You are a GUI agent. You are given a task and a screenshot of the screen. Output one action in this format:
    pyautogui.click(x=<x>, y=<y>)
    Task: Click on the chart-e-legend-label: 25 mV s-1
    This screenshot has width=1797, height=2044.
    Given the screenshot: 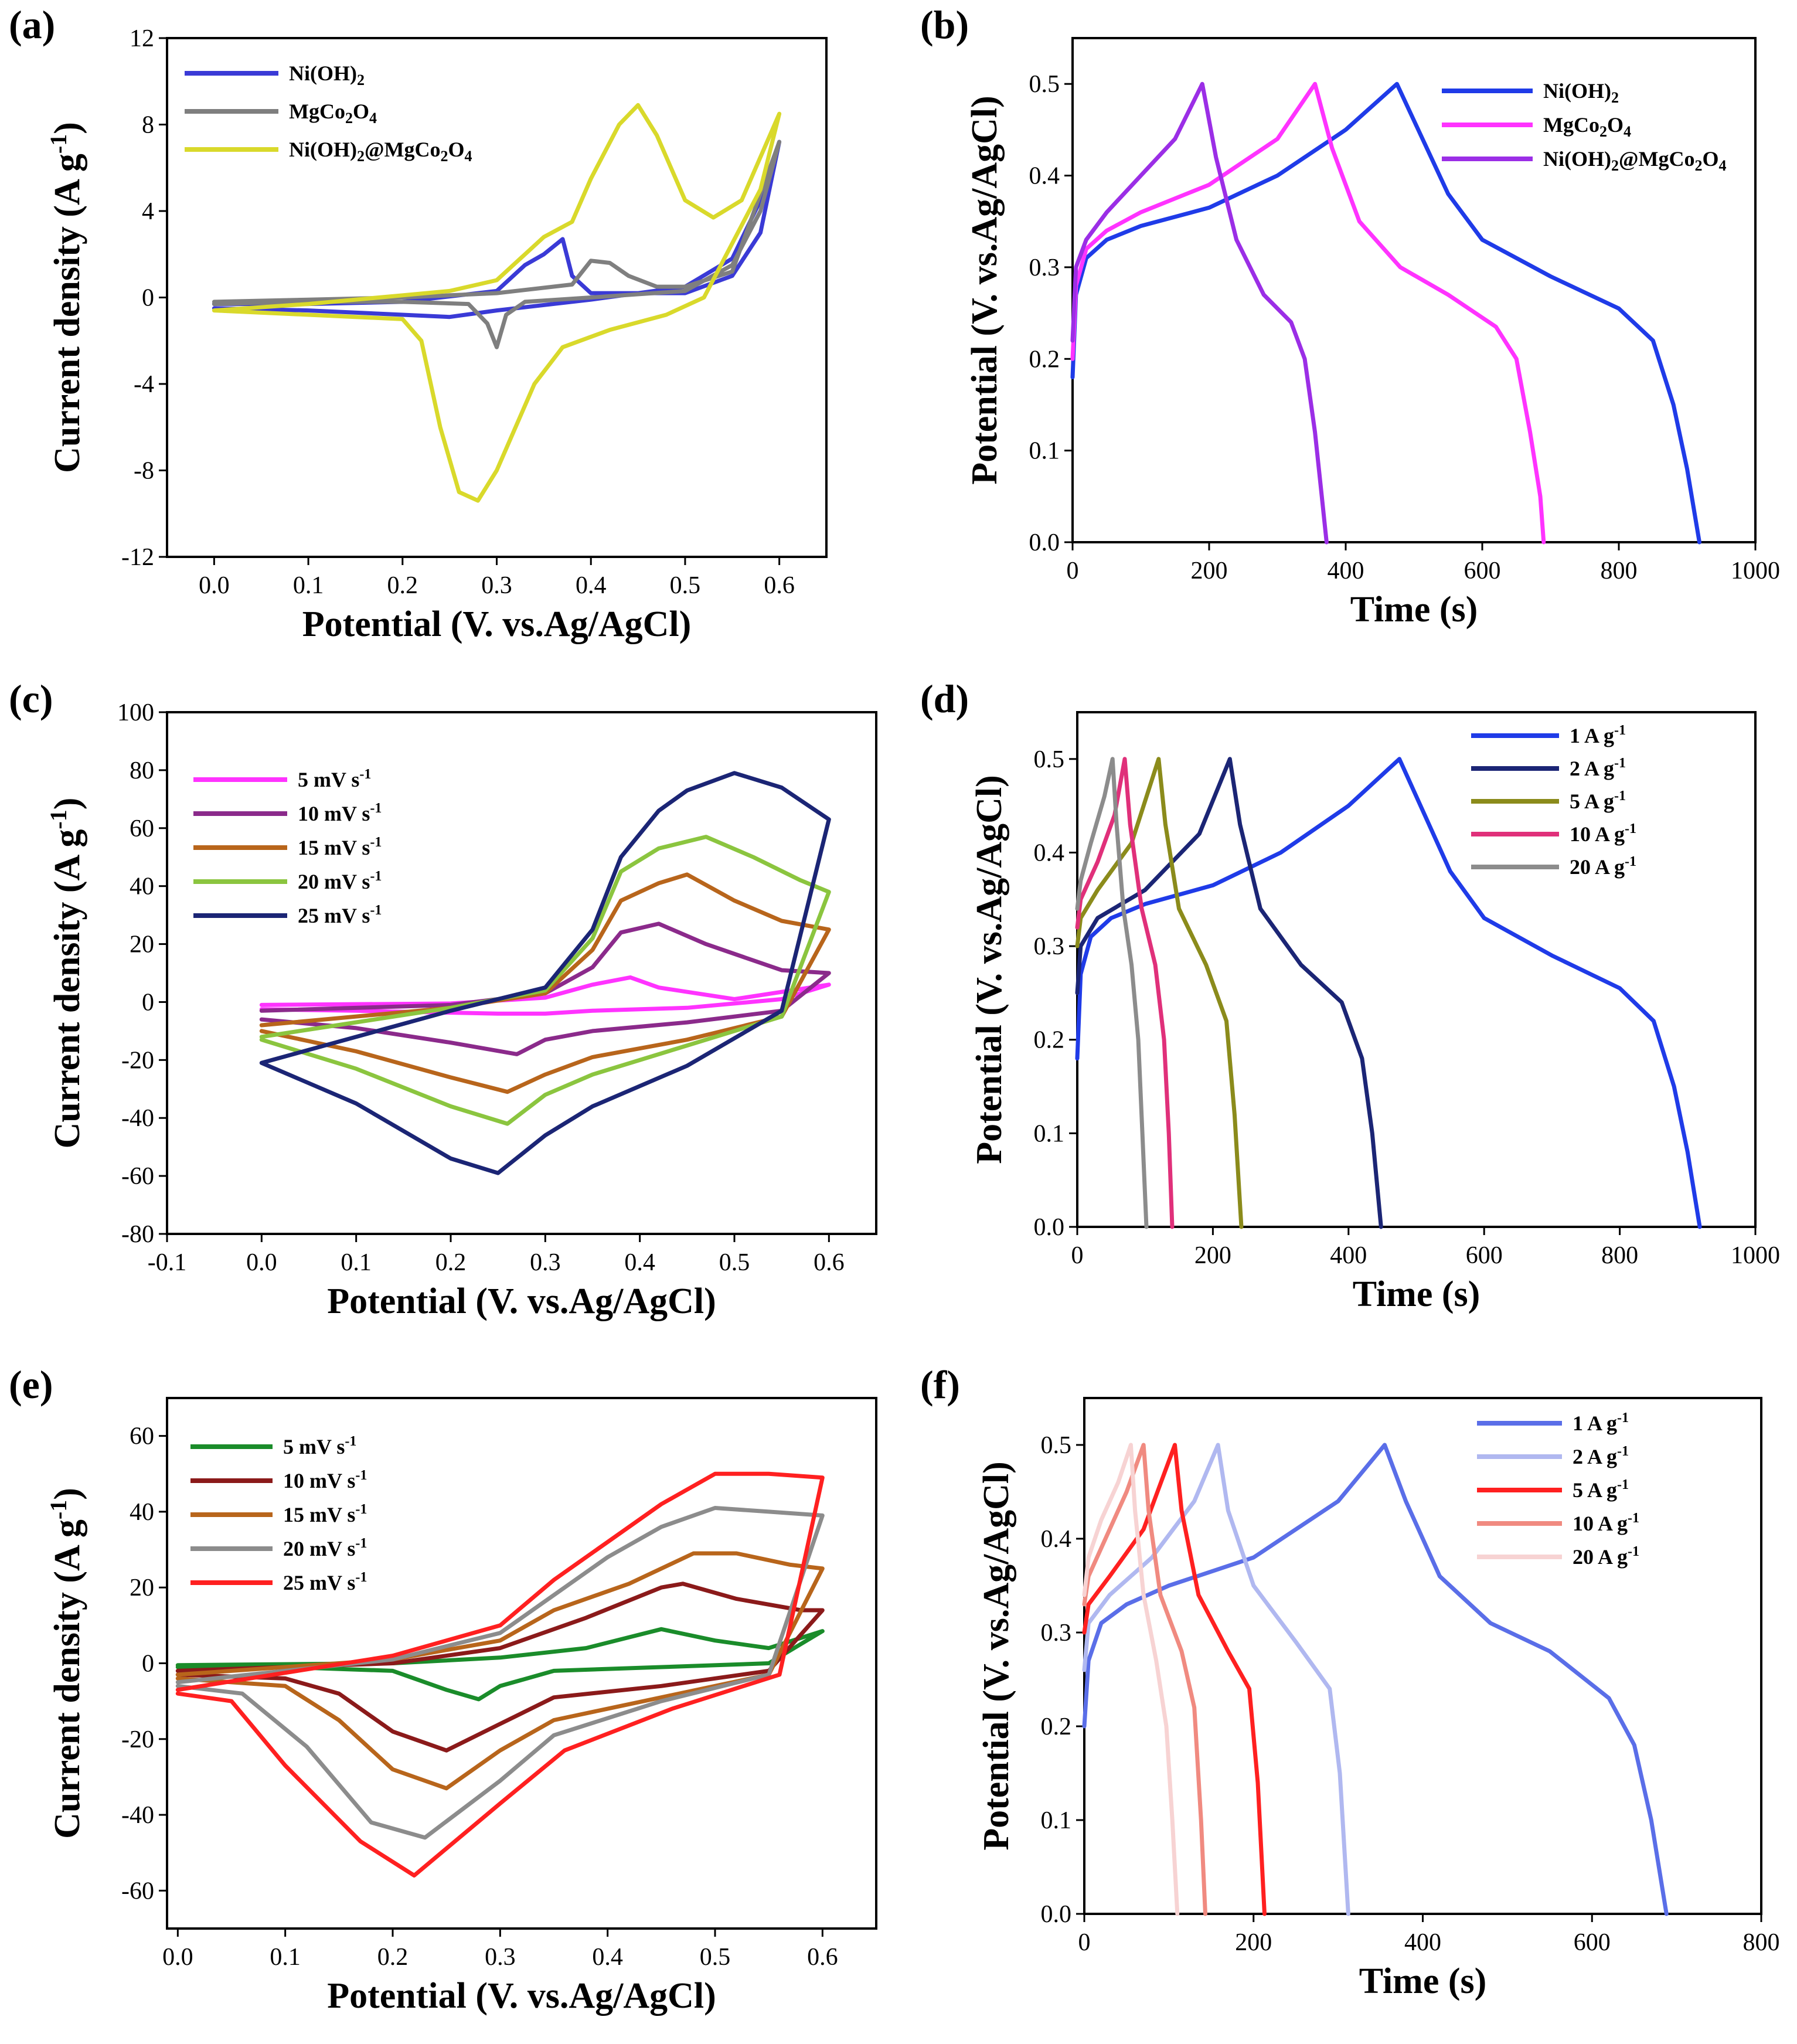 What is the action you would take?
    pyautogui.click(x=325, y=1582)
    